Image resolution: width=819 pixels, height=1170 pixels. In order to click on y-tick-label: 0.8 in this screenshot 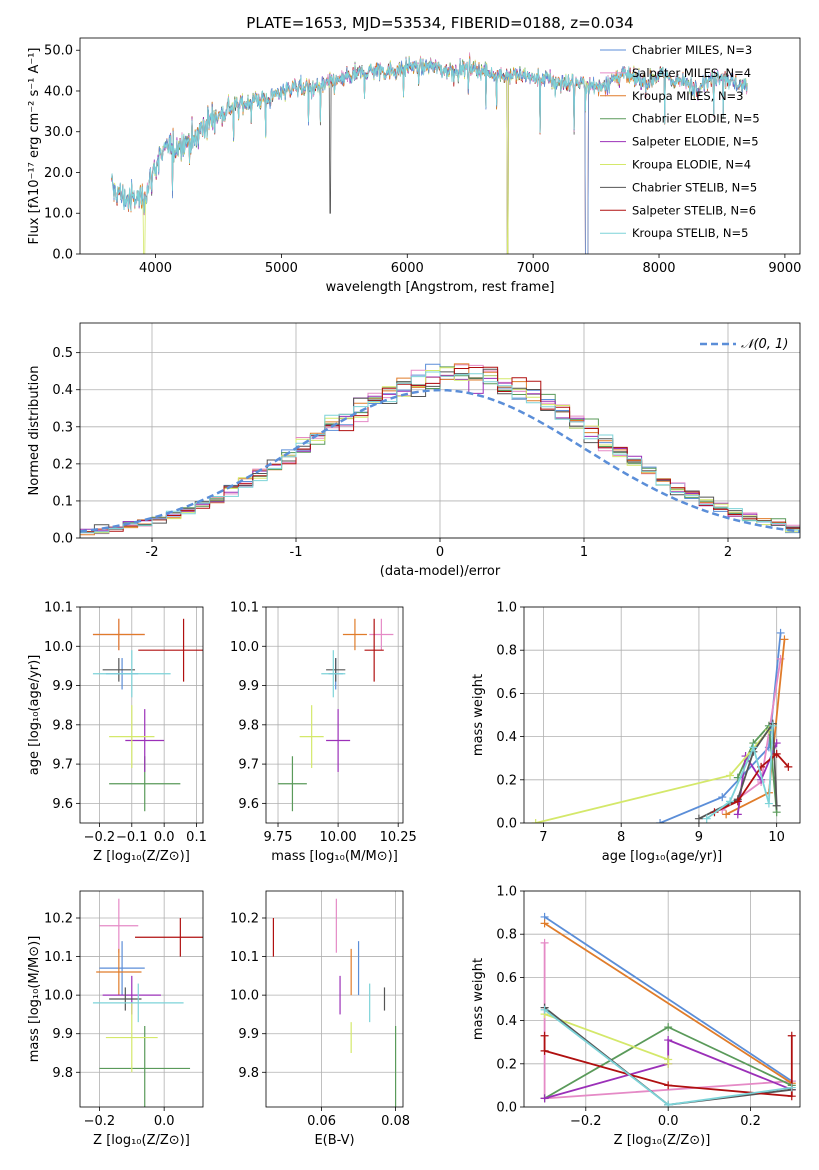, I will do `click(506, 935)`.